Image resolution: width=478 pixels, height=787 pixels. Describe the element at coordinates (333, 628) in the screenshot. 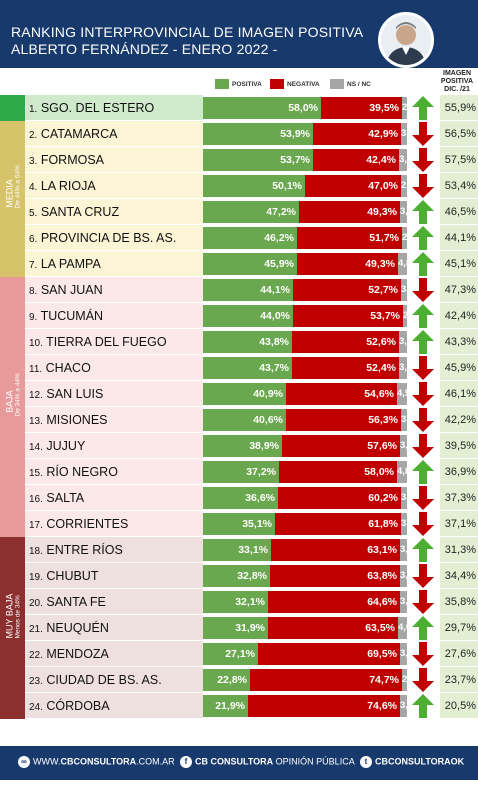

I see `bar-negative: 63,5%` at that location.